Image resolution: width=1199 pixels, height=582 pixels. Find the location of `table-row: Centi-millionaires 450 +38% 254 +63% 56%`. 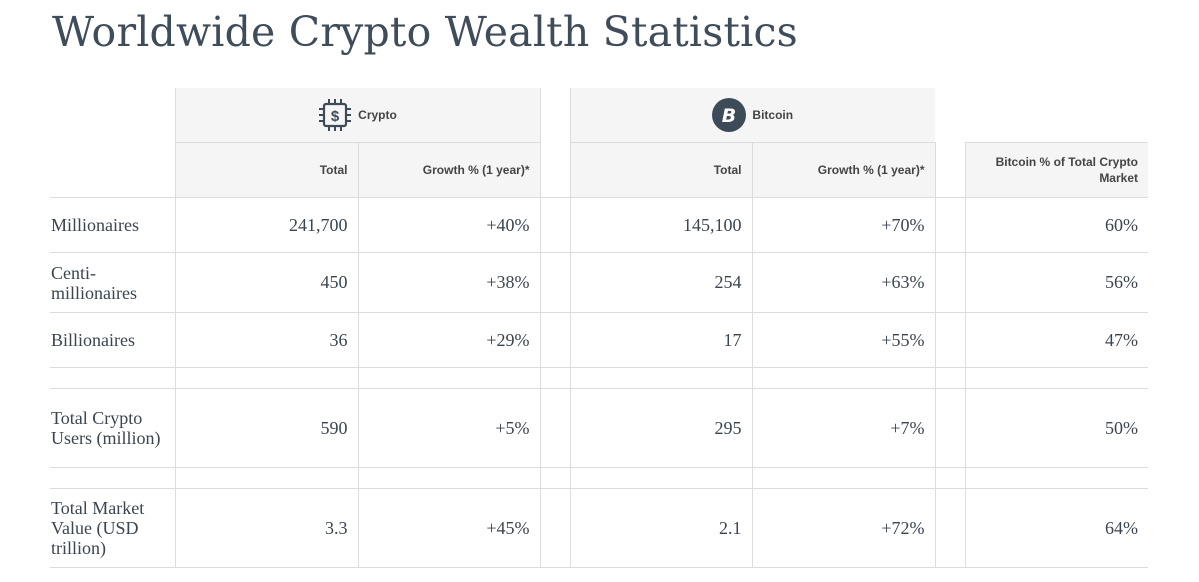

table-row: Centi-millionaires 450 +38% 254 +63% 56% is located at coordinates (599, 282).